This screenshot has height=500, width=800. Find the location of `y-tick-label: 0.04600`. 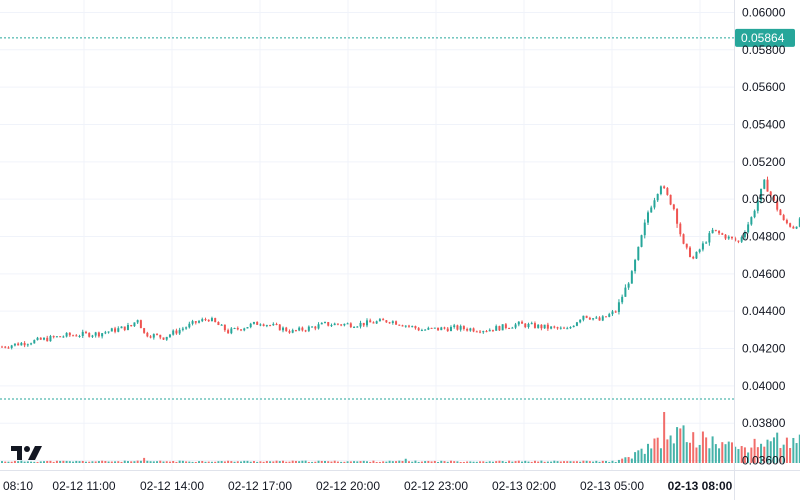

y-tick-label: 0.04600 is located at coordinates (764, 274).